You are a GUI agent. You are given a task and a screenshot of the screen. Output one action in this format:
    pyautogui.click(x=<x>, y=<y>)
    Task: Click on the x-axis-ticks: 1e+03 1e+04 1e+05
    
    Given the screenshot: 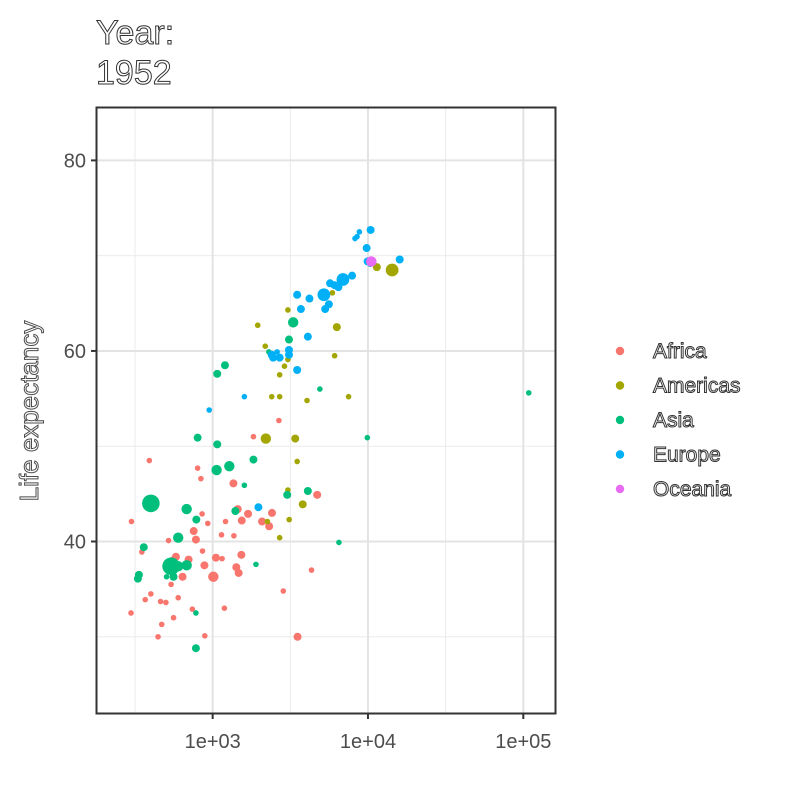 What is the action you would take?
    pyautogui.click(x=368, y=733)
    